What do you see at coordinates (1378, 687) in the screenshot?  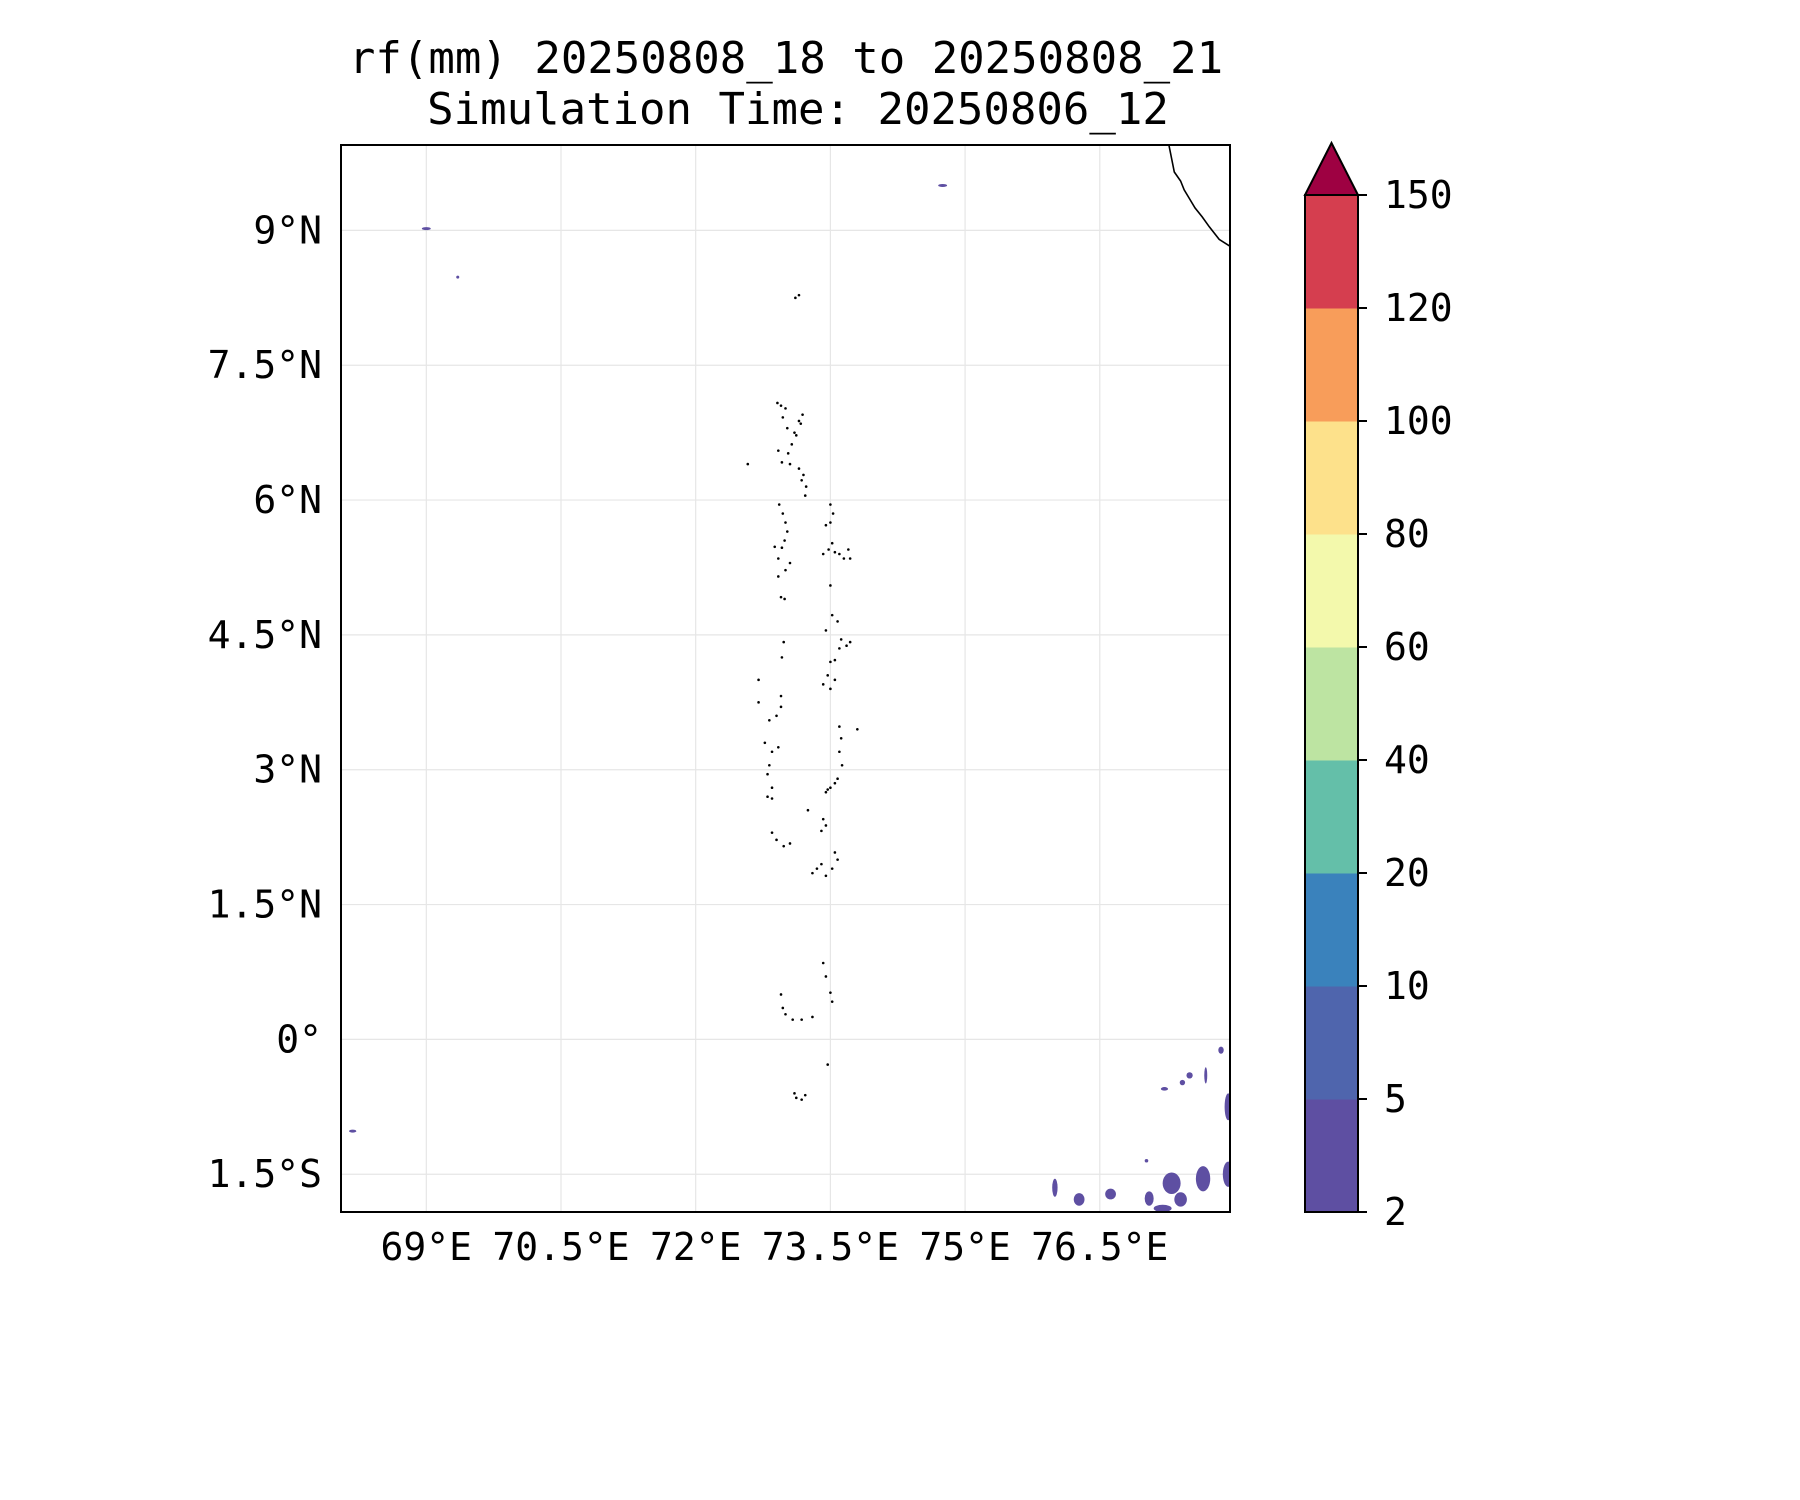 I see `colorbar: 2 5 10 20 40 60 80 100 120 150` at bounding box center [1378, 687].